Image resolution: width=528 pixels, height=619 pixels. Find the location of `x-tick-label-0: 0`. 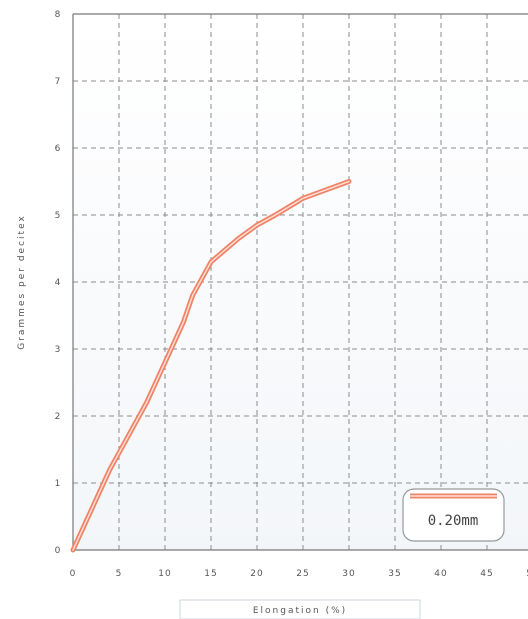

x-tick-label-0: 0 is located at coordinates (73, 574).